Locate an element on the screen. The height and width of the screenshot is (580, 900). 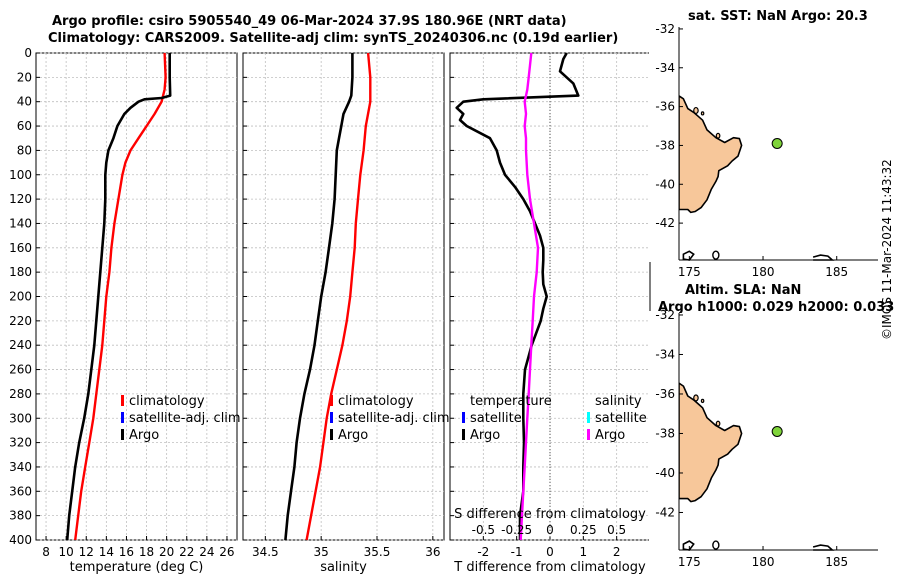
map-bottom-title-2: Argo h1000: 0.029 h2000: 0.033 is located at coordinates (776, 307).